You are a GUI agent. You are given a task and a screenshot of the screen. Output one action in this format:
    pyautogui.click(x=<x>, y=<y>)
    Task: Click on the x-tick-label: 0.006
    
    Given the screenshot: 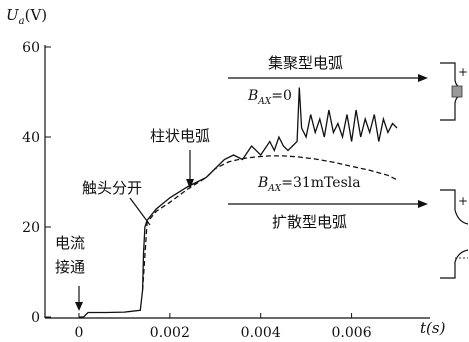 What is the action you would take?
    pyautogui.click(x=352, y=333)
    